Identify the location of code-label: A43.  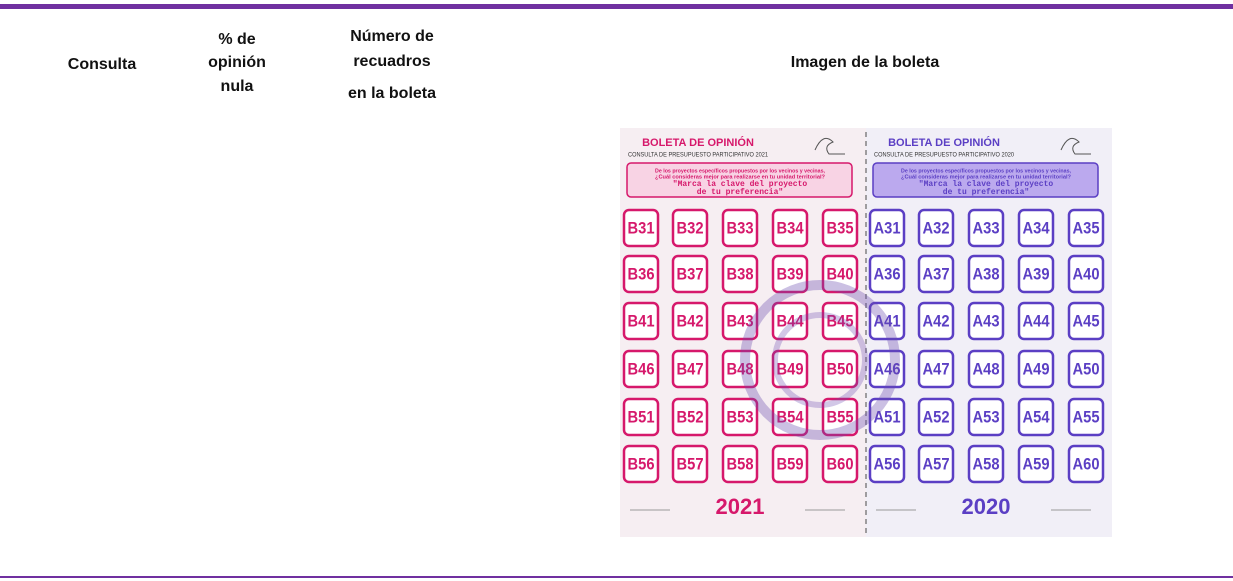
(986, 320).